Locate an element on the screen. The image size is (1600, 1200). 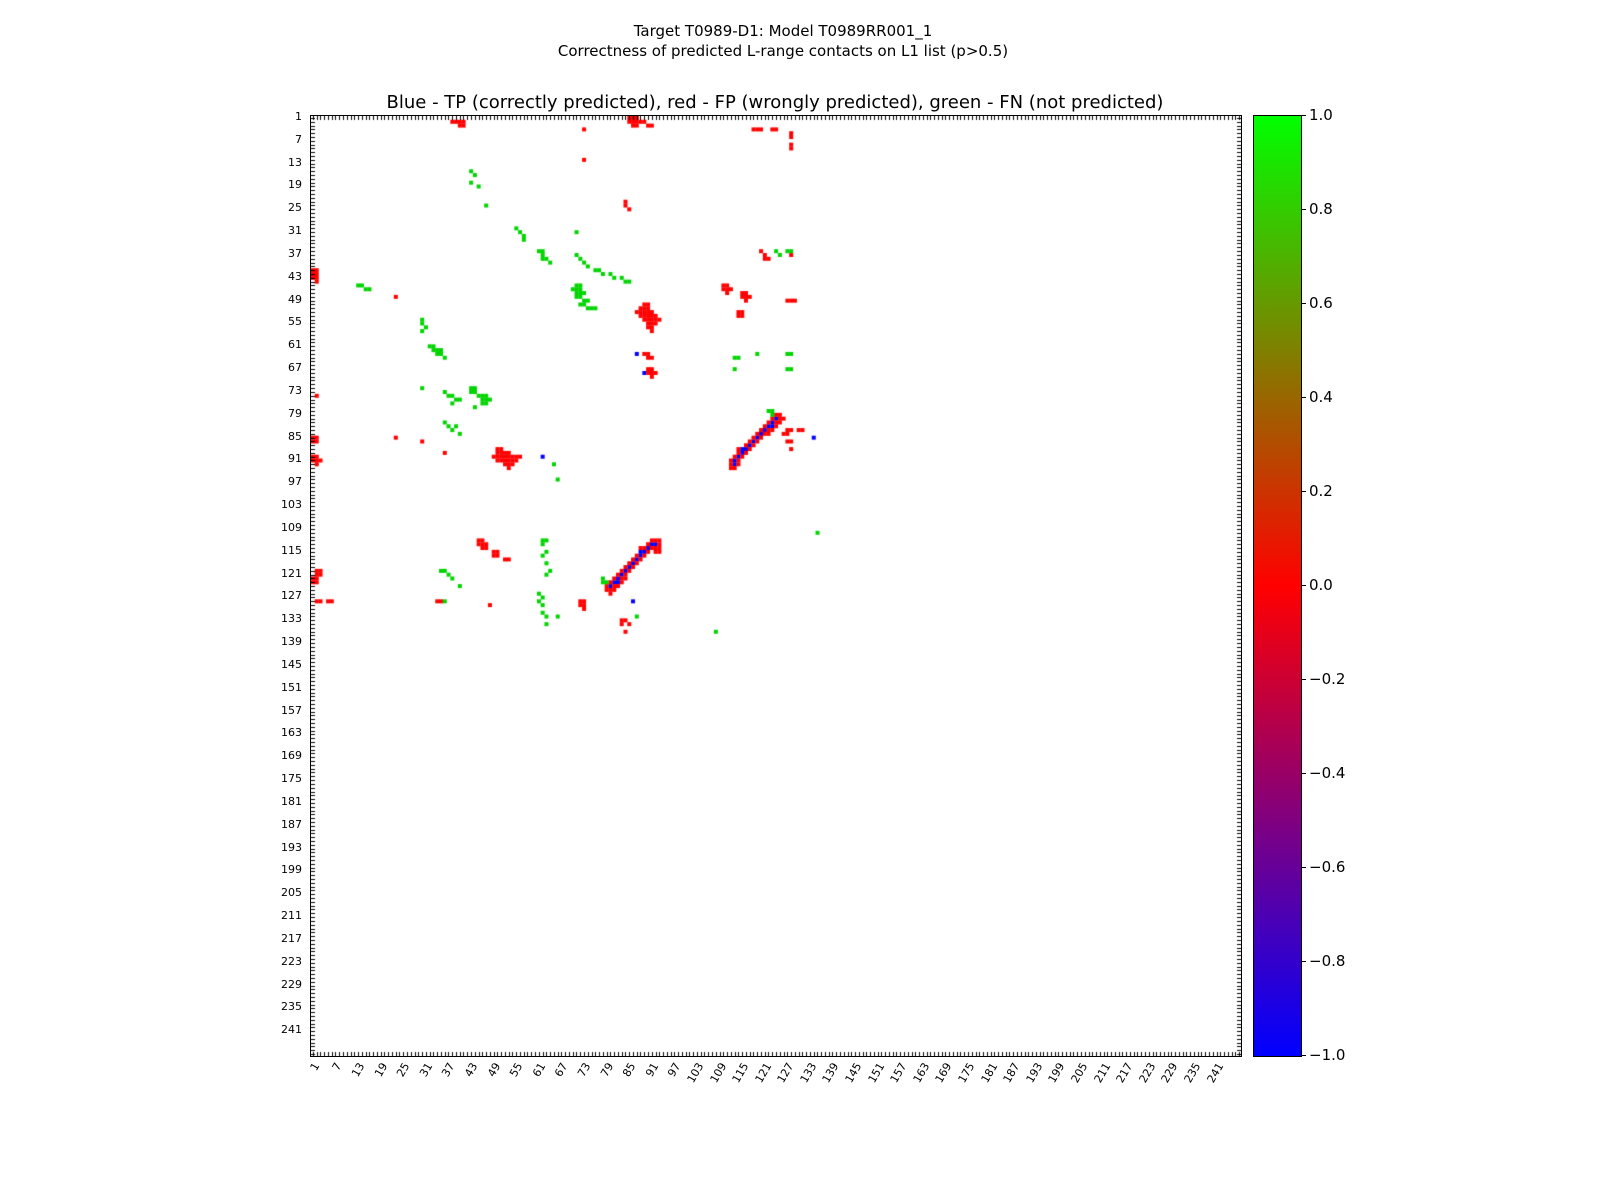
y-tick-label: 241 is located at coordinates (291, 1030).